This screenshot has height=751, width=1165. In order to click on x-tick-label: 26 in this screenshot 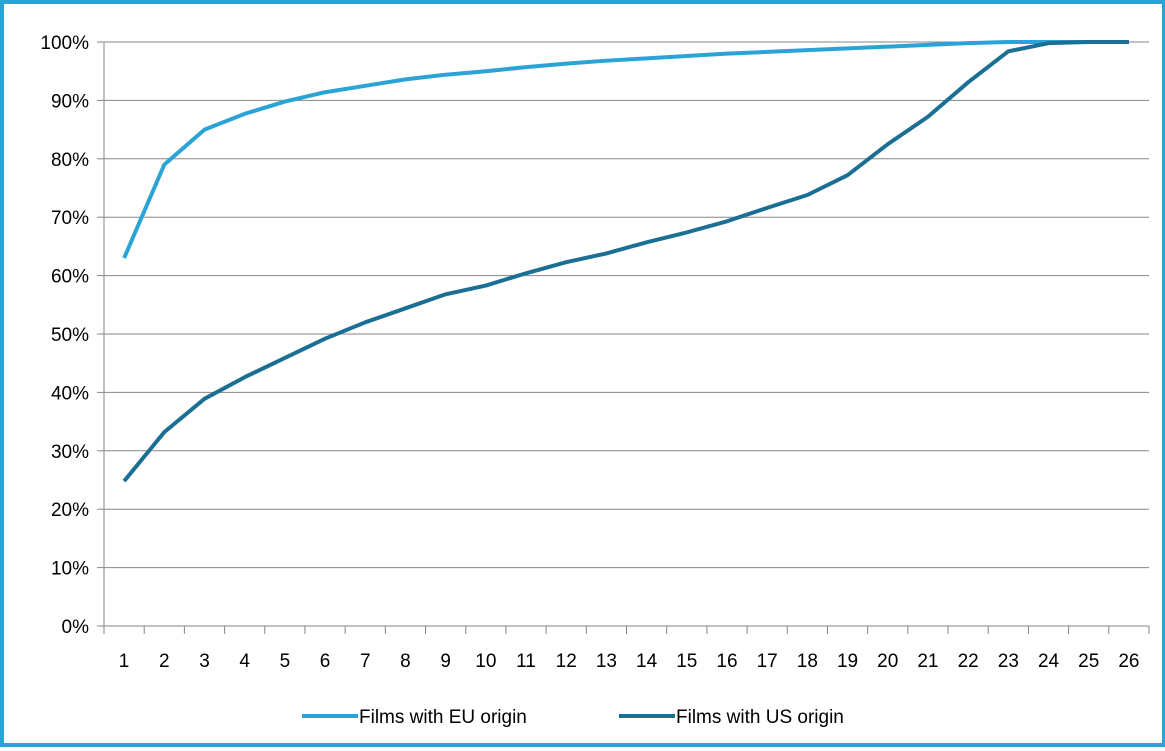, I will do `click(1128, 661)`.